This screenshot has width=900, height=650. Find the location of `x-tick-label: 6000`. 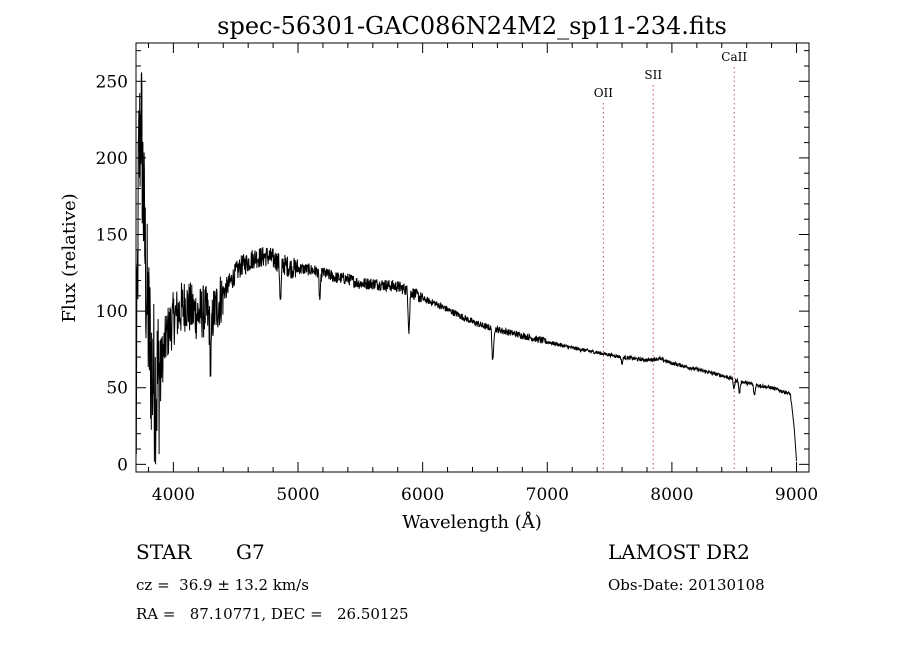

x-tick-label: 6000 is located at coordinates (422, 495).